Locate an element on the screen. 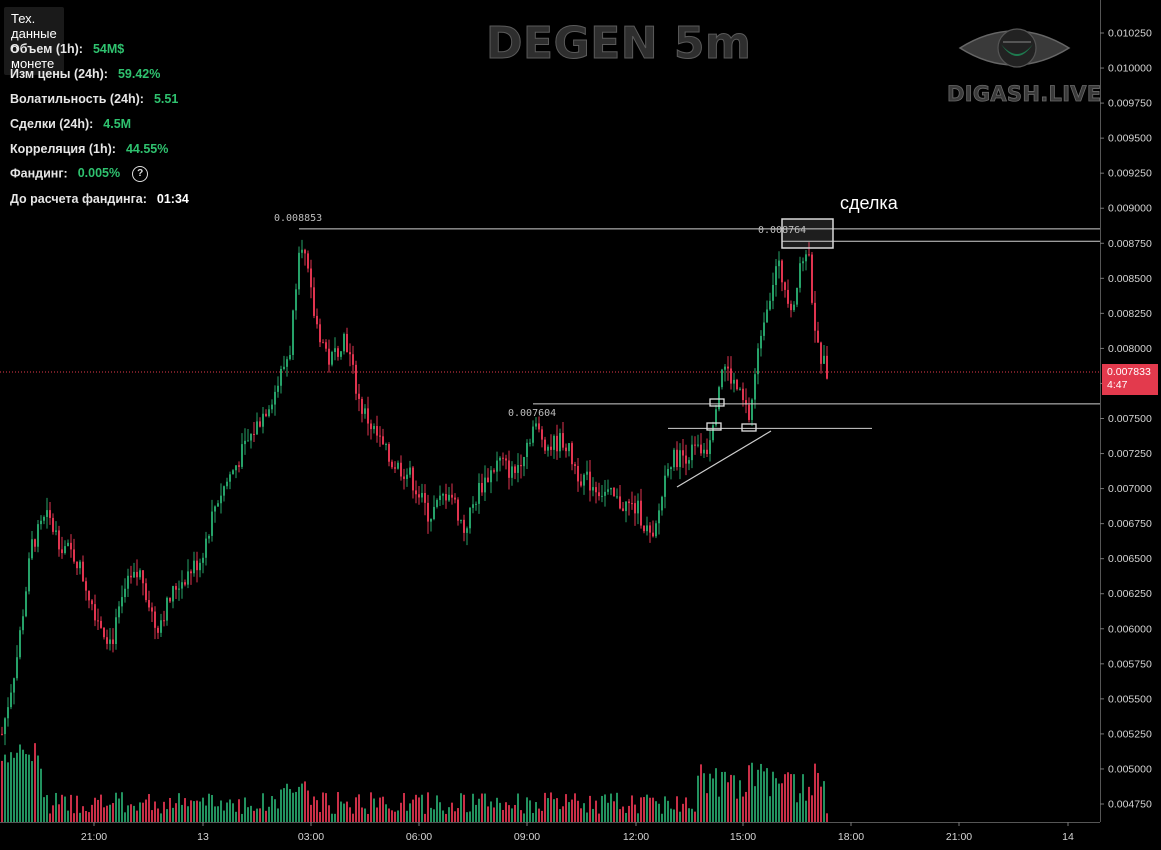  time-tick-label: 13 is located at coordinates (203, 837).